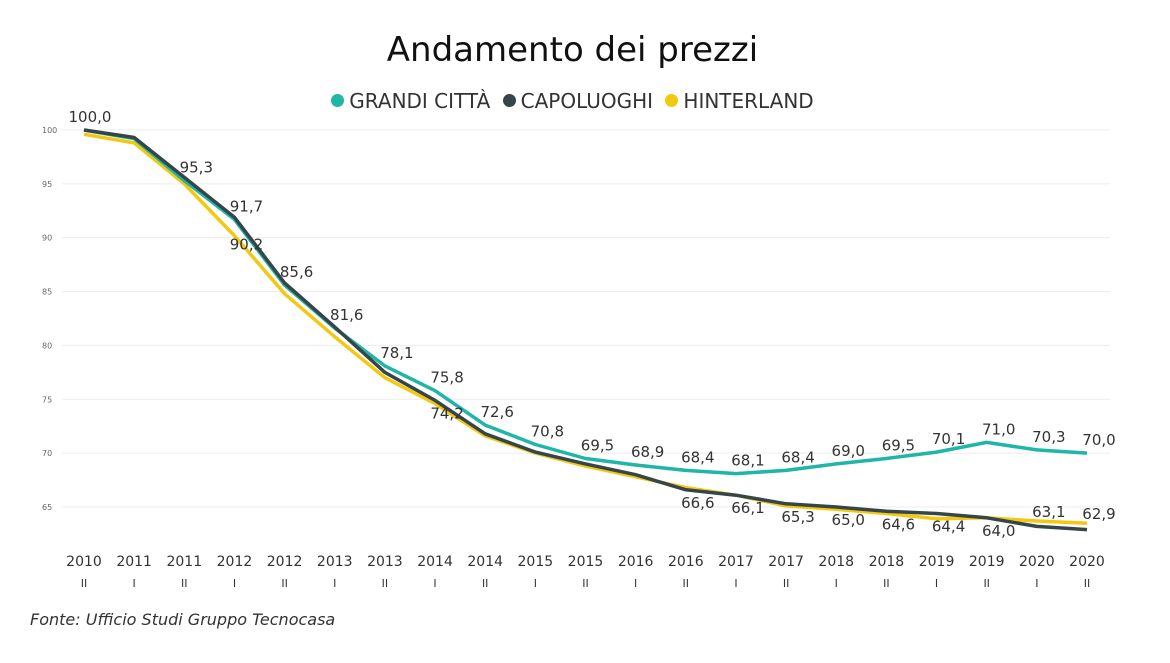 The height and width of the screenshot is (663, 1170). I want to click on legend-item-grandi-citta: GRANDI CITTÀ, so click(410, 101).